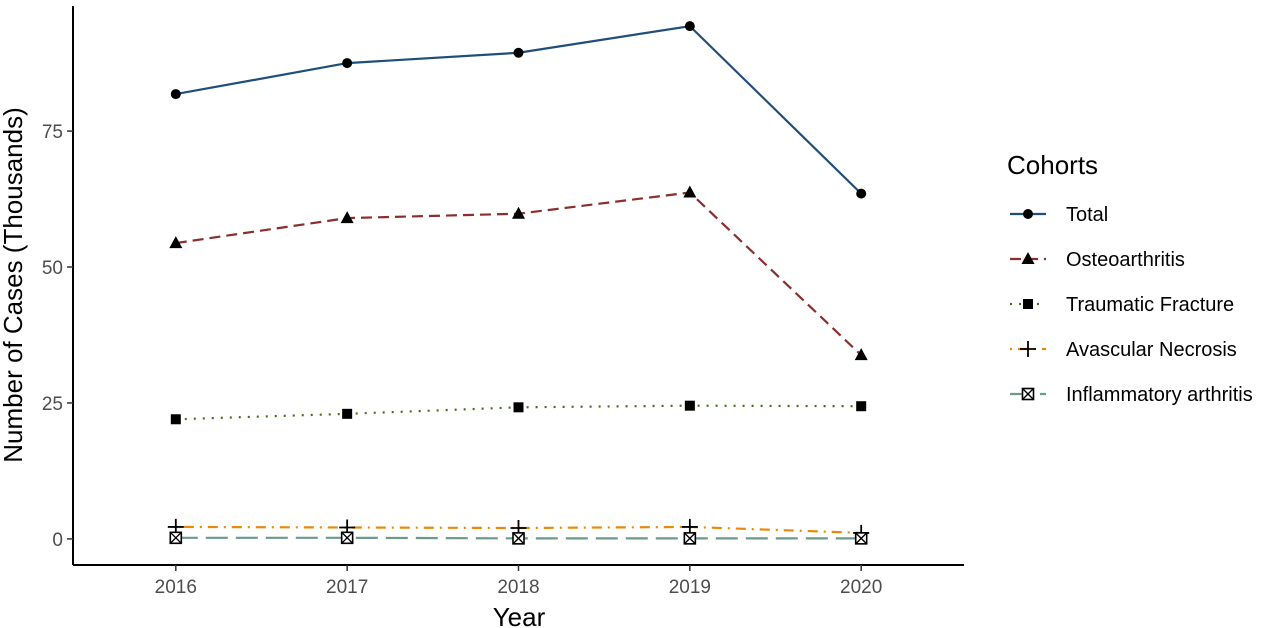 This screenshot has height=628, width=1280. Describe the element at coordinates (690, 587) in the screenshot. I see `x-tick-label: 2019` at that location.